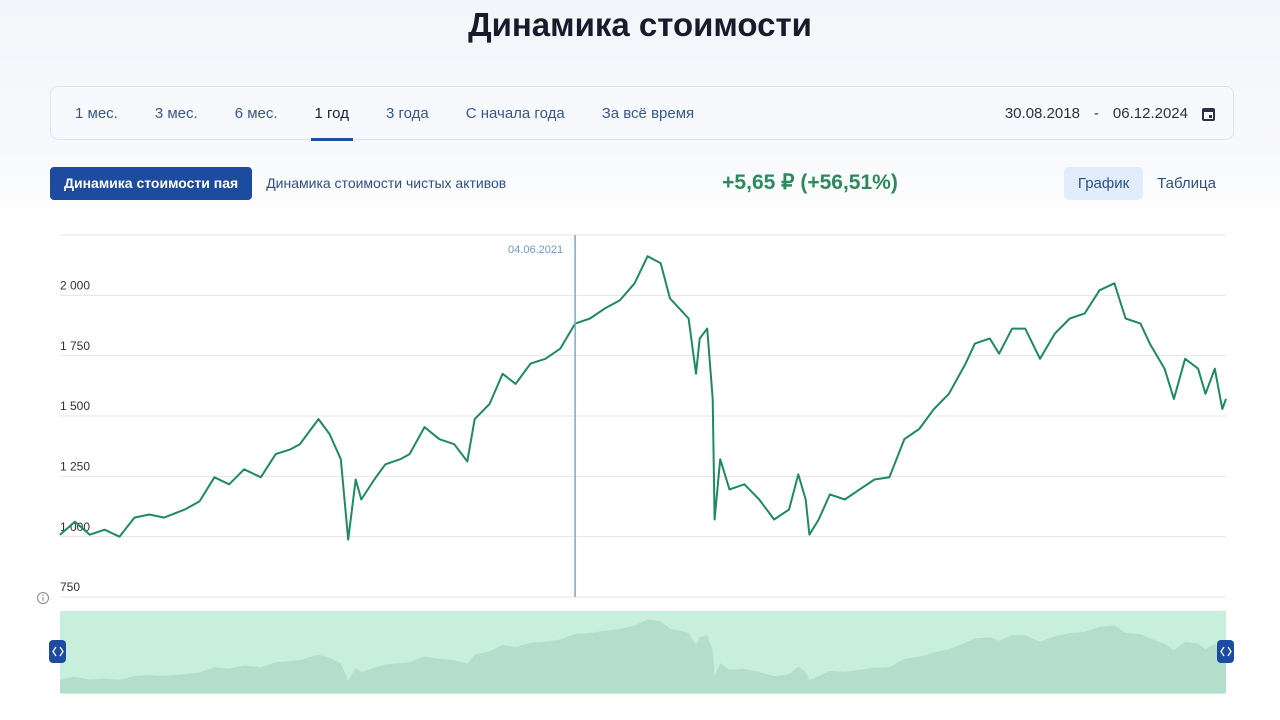  Describe the element at coordinates (407, 113) in the screenshot. I see `period-tab: 3 года` at that location.